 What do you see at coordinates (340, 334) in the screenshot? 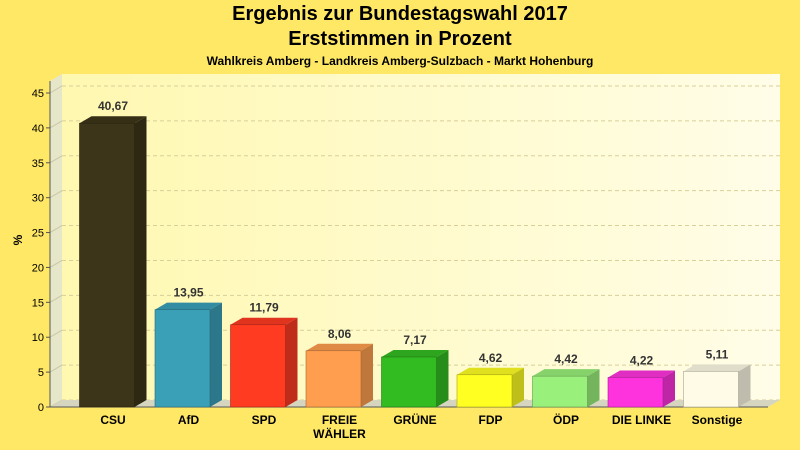
I see `data-label: 8,06` at bounding box center [340, 334].